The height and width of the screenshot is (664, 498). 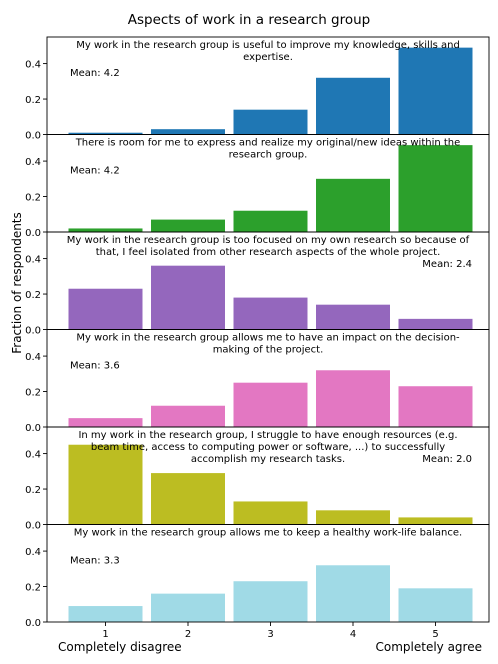 I want to click on figure-title: Aspects of work in a research group, so click(x=249, y=20).